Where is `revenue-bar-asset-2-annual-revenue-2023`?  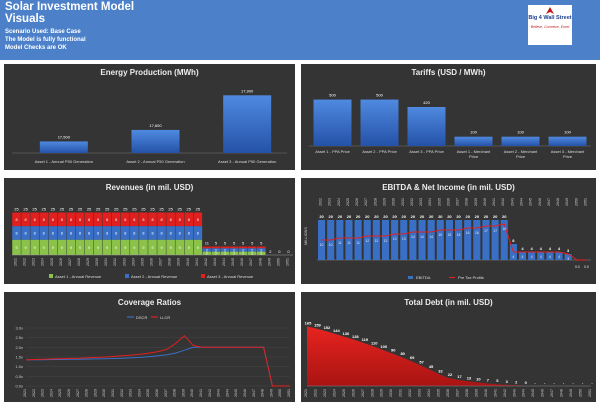 revenue-bar-asset-2-annual-revenue-2023 is located at coordinates (34, 233).